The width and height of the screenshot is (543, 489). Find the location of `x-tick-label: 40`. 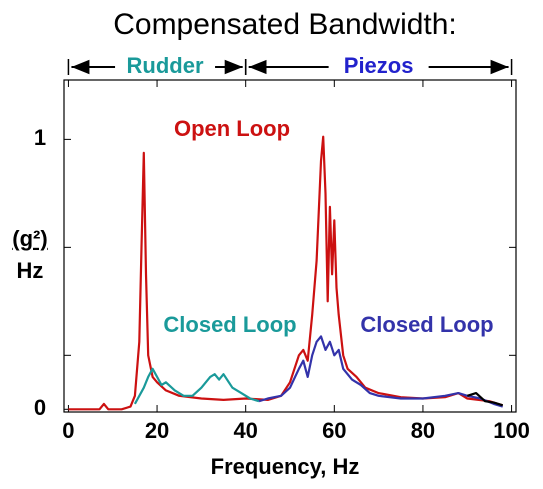

x-tick-label: 40 is located at coordinates (245, 430).